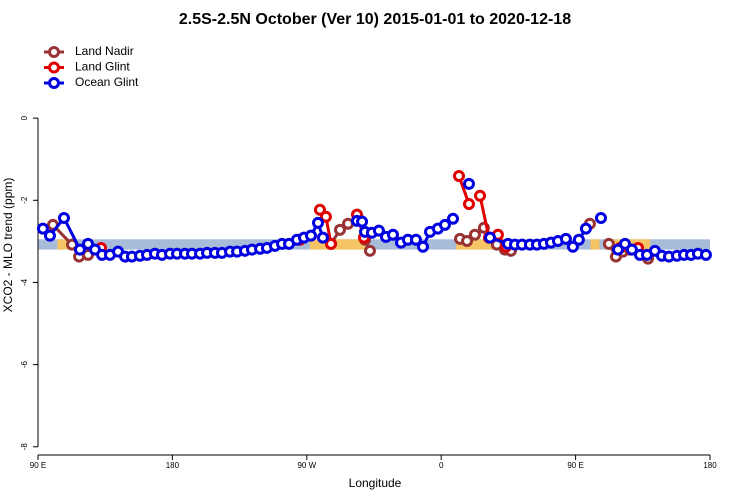  I want to click on y-tick-label: -4, so click(24, 282).